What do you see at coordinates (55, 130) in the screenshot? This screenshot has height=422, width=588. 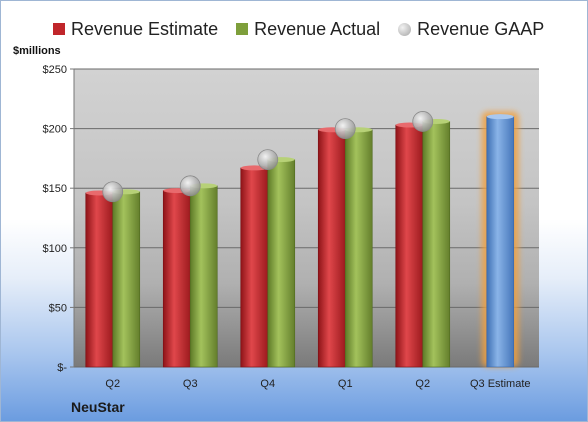 I see `y-tick-label: $200` at bounding box center [55, 130].